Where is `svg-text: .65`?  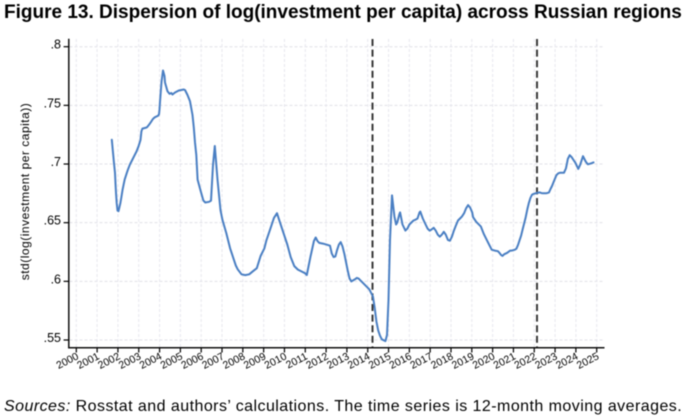
svg-text: .65 is located at coordinates (52, 221).